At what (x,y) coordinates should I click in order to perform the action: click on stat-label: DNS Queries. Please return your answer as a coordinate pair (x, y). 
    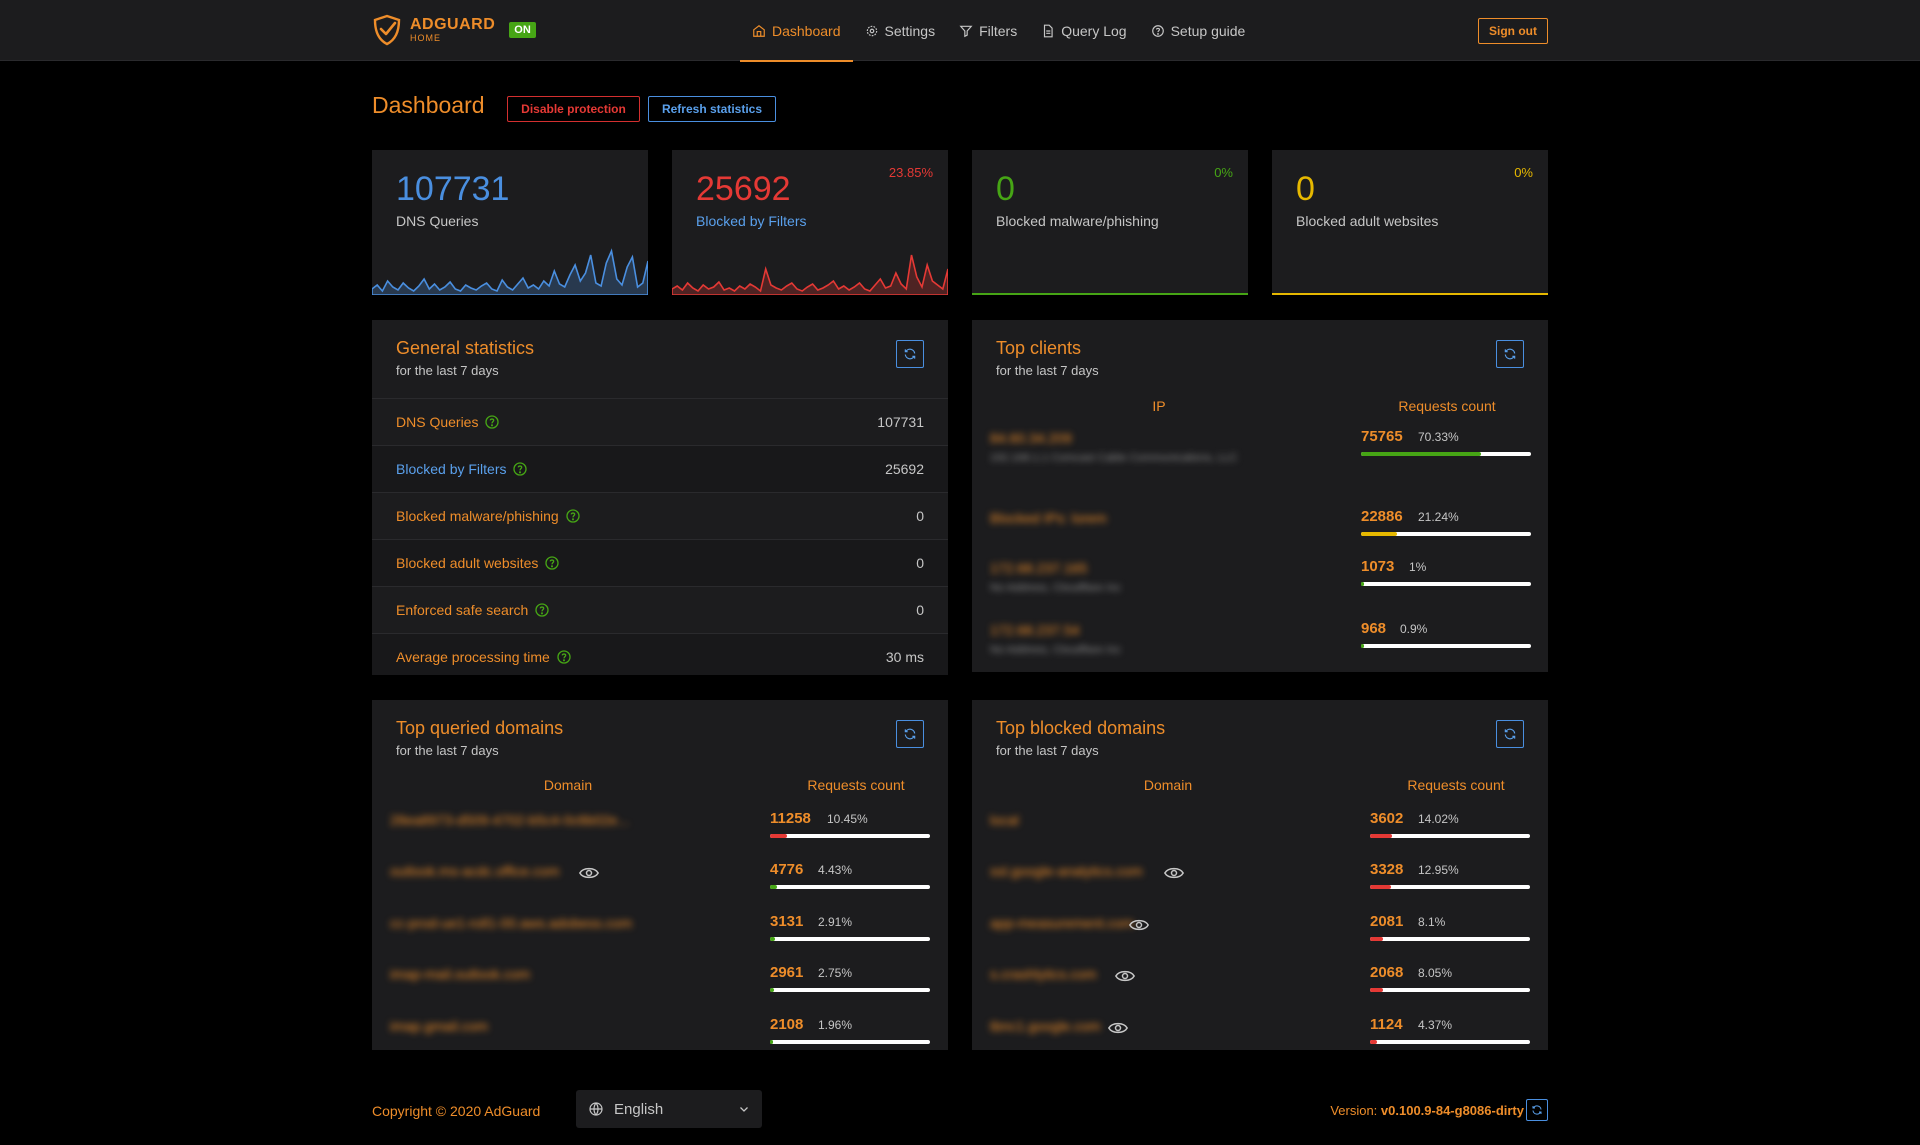
    Looking at the image, I should click on (437, 221).